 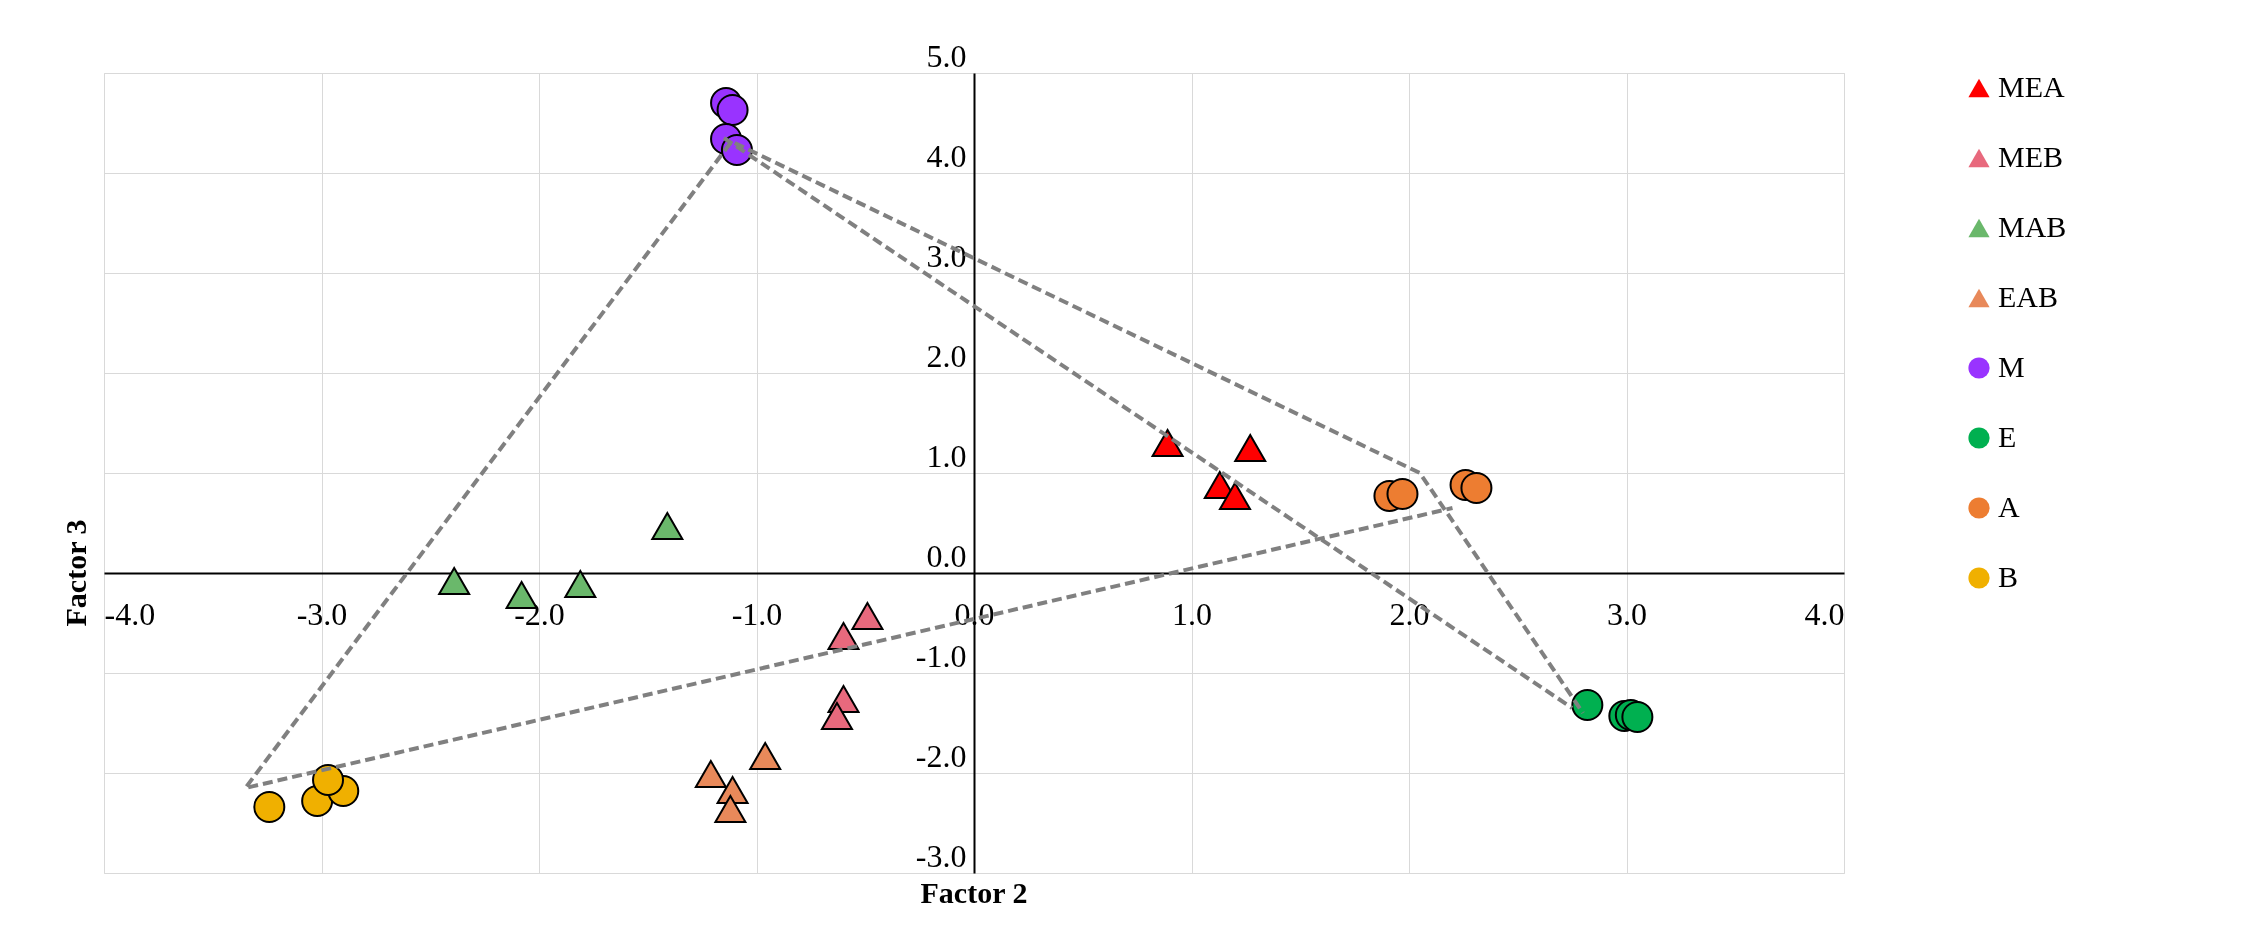 I want to click on y-tick-label: -3.0, so click(x=941, y=855).